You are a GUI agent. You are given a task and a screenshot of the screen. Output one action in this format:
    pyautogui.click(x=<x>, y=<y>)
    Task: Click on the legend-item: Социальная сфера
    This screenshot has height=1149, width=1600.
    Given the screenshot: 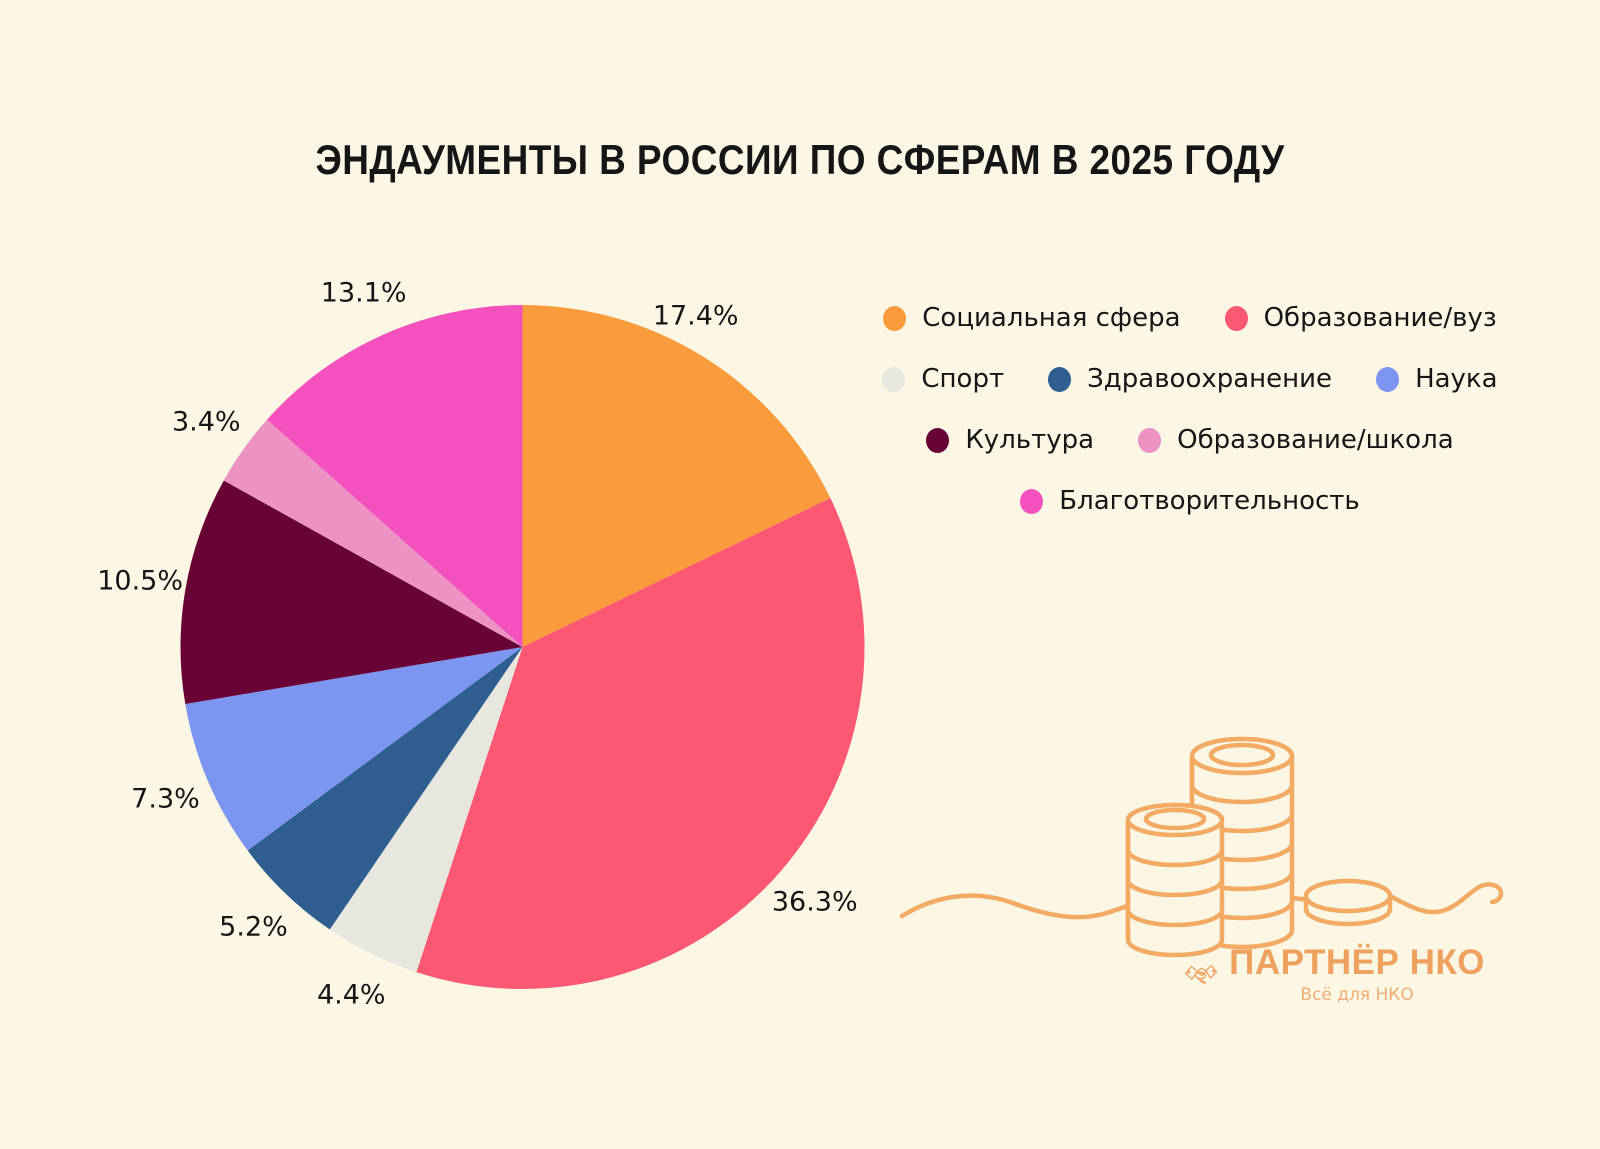 What is the action you would take?
    pyautogui.click(x=1032, y=318)
    